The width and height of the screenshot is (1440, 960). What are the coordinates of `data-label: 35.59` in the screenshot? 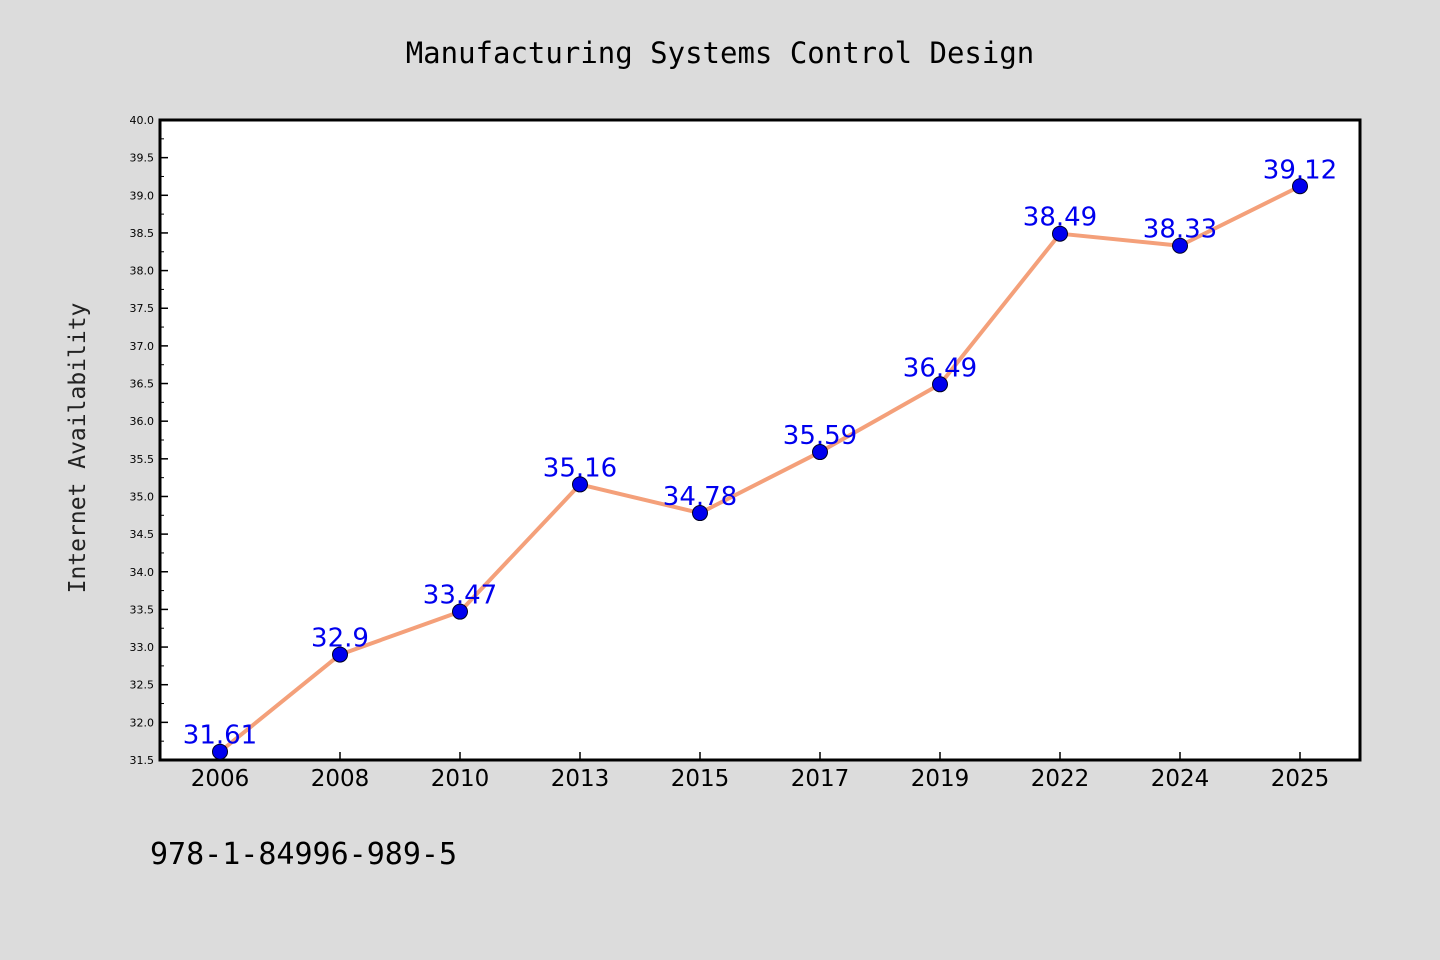 It's located at (820, 436).